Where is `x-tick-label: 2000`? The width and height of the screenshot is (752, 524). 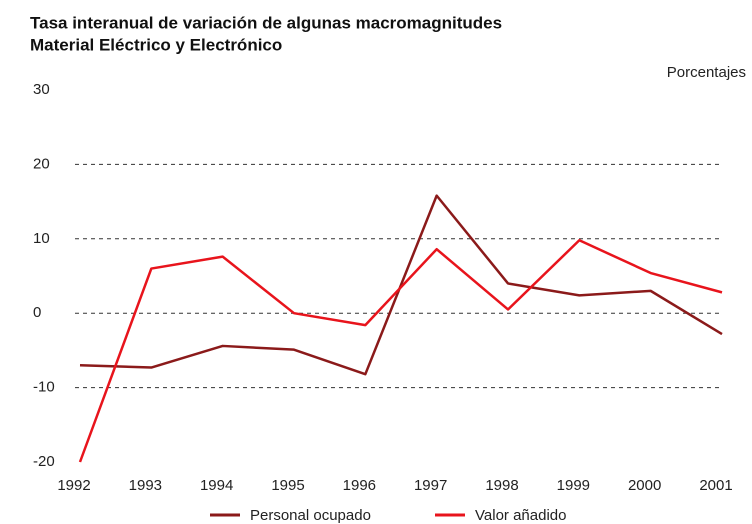
x-tick-label: 2000 is located at coordinates (644, 485).